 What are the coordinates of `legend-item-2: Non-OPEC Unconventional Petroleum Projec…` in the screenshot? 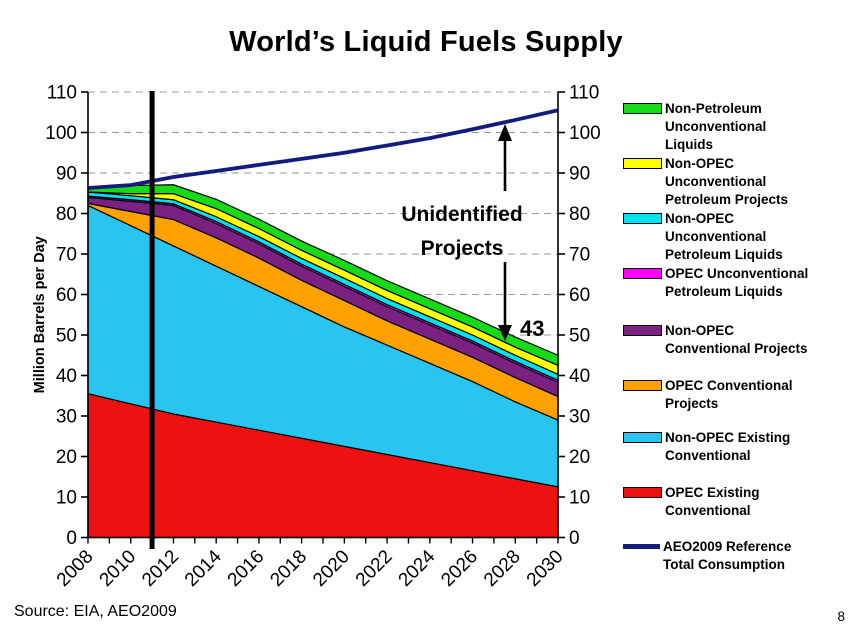 It's located at (705, 182).